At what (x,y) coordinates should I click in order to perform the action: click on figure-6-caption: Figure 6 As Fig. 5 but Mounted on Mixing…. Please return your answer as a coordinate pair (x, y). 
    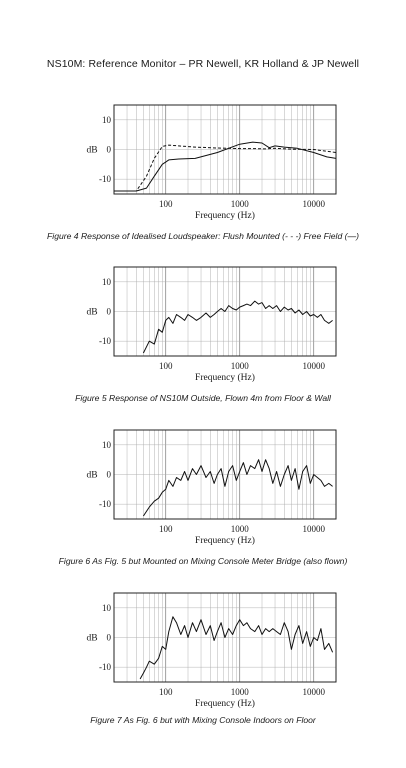
    Looking at the image, I should click on (203, 561).